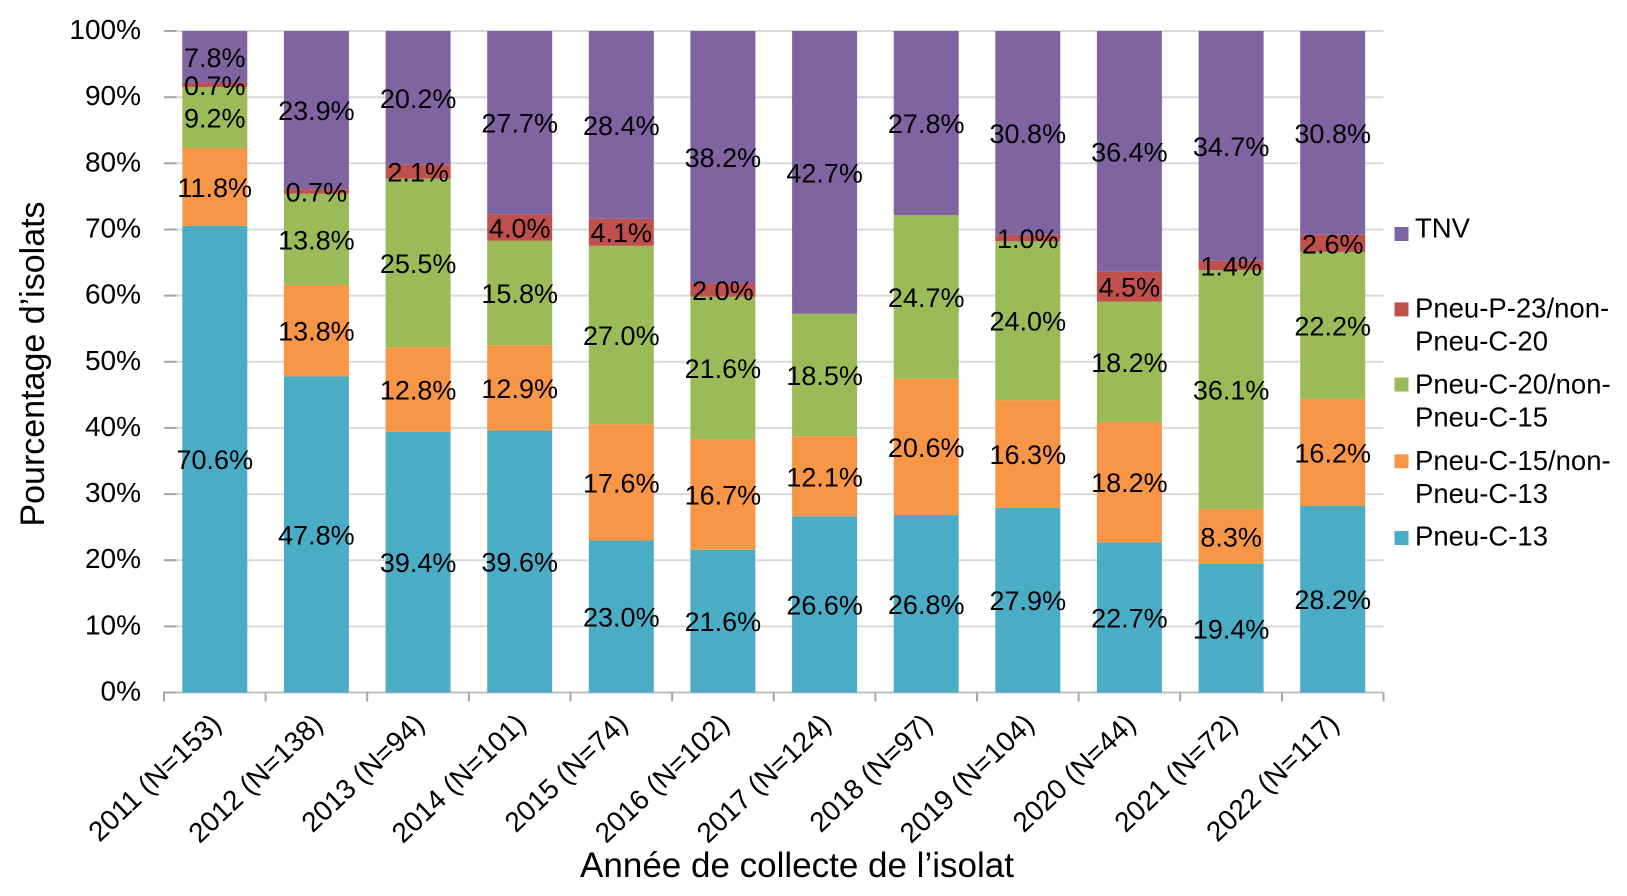 The image size is (1627, 896). Describe the element at coordinates (113, 95) in the screenshot. I see `svg-text: 90%` at that location.